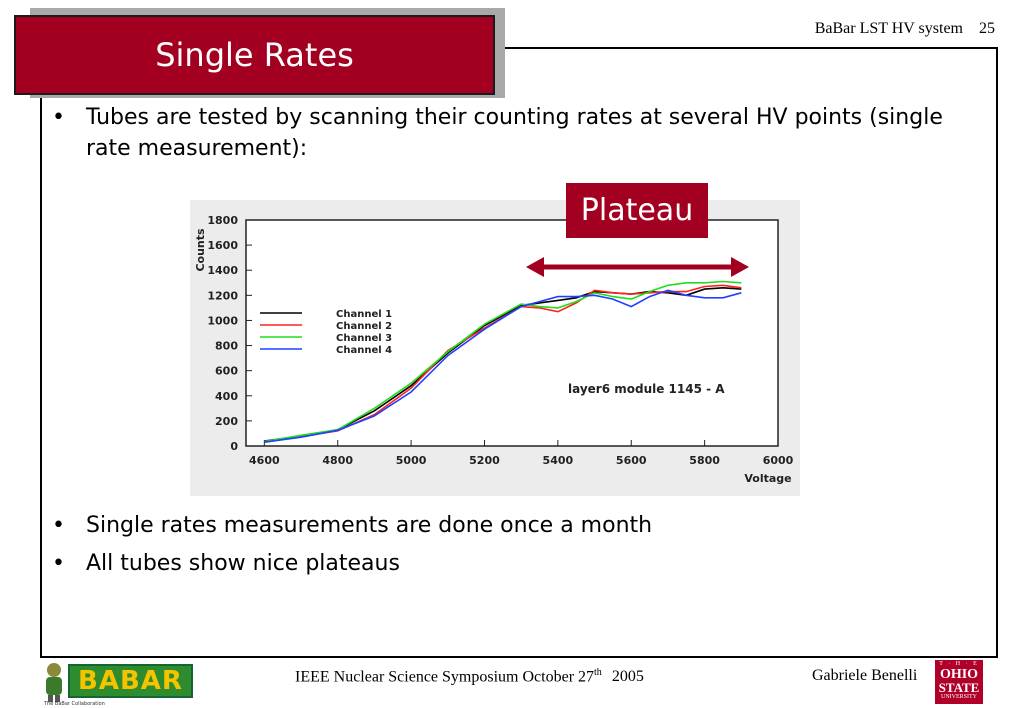  I want to click on x-tick-label: 5600, so click(631, 460).